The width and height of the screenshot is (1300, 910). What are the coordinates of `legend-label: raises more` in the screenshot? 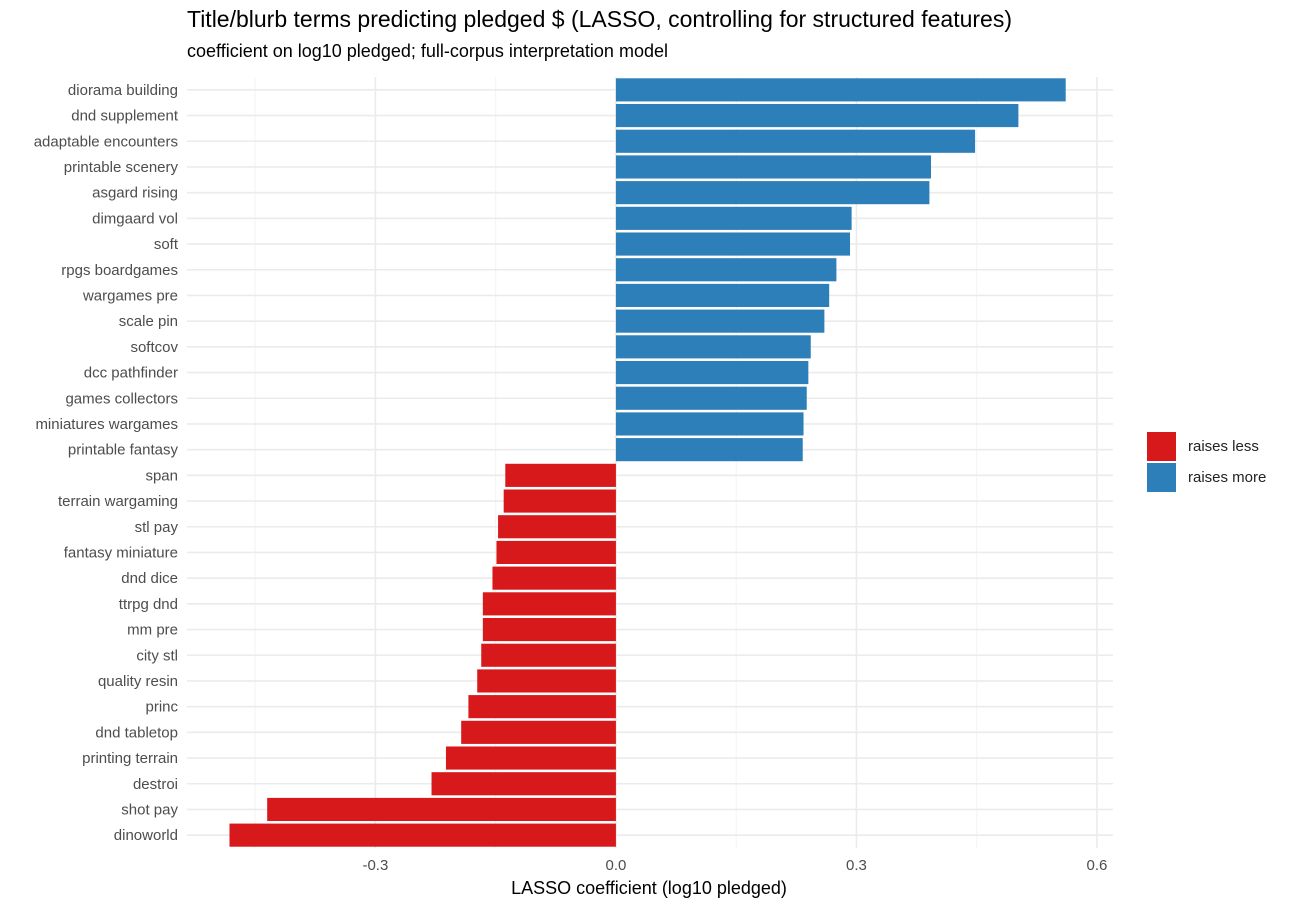 It's located at (1227, 477).